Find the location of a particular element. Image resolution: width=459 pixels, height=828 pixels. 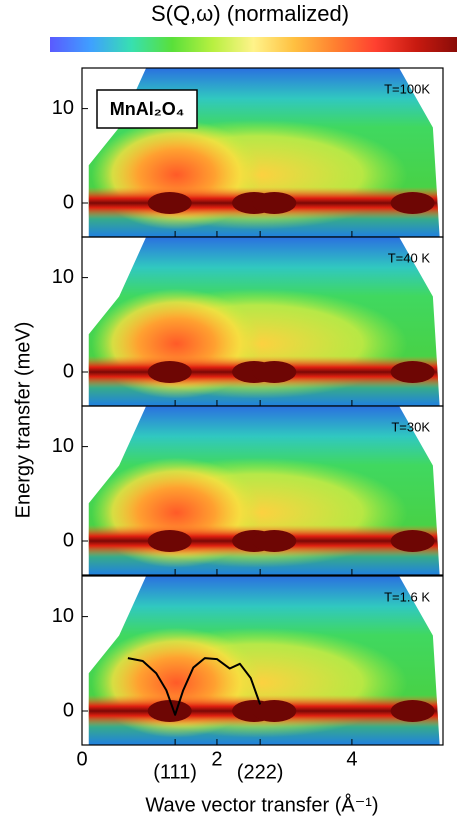

x-tick-label: (222) is located at coordinates (260, 772).